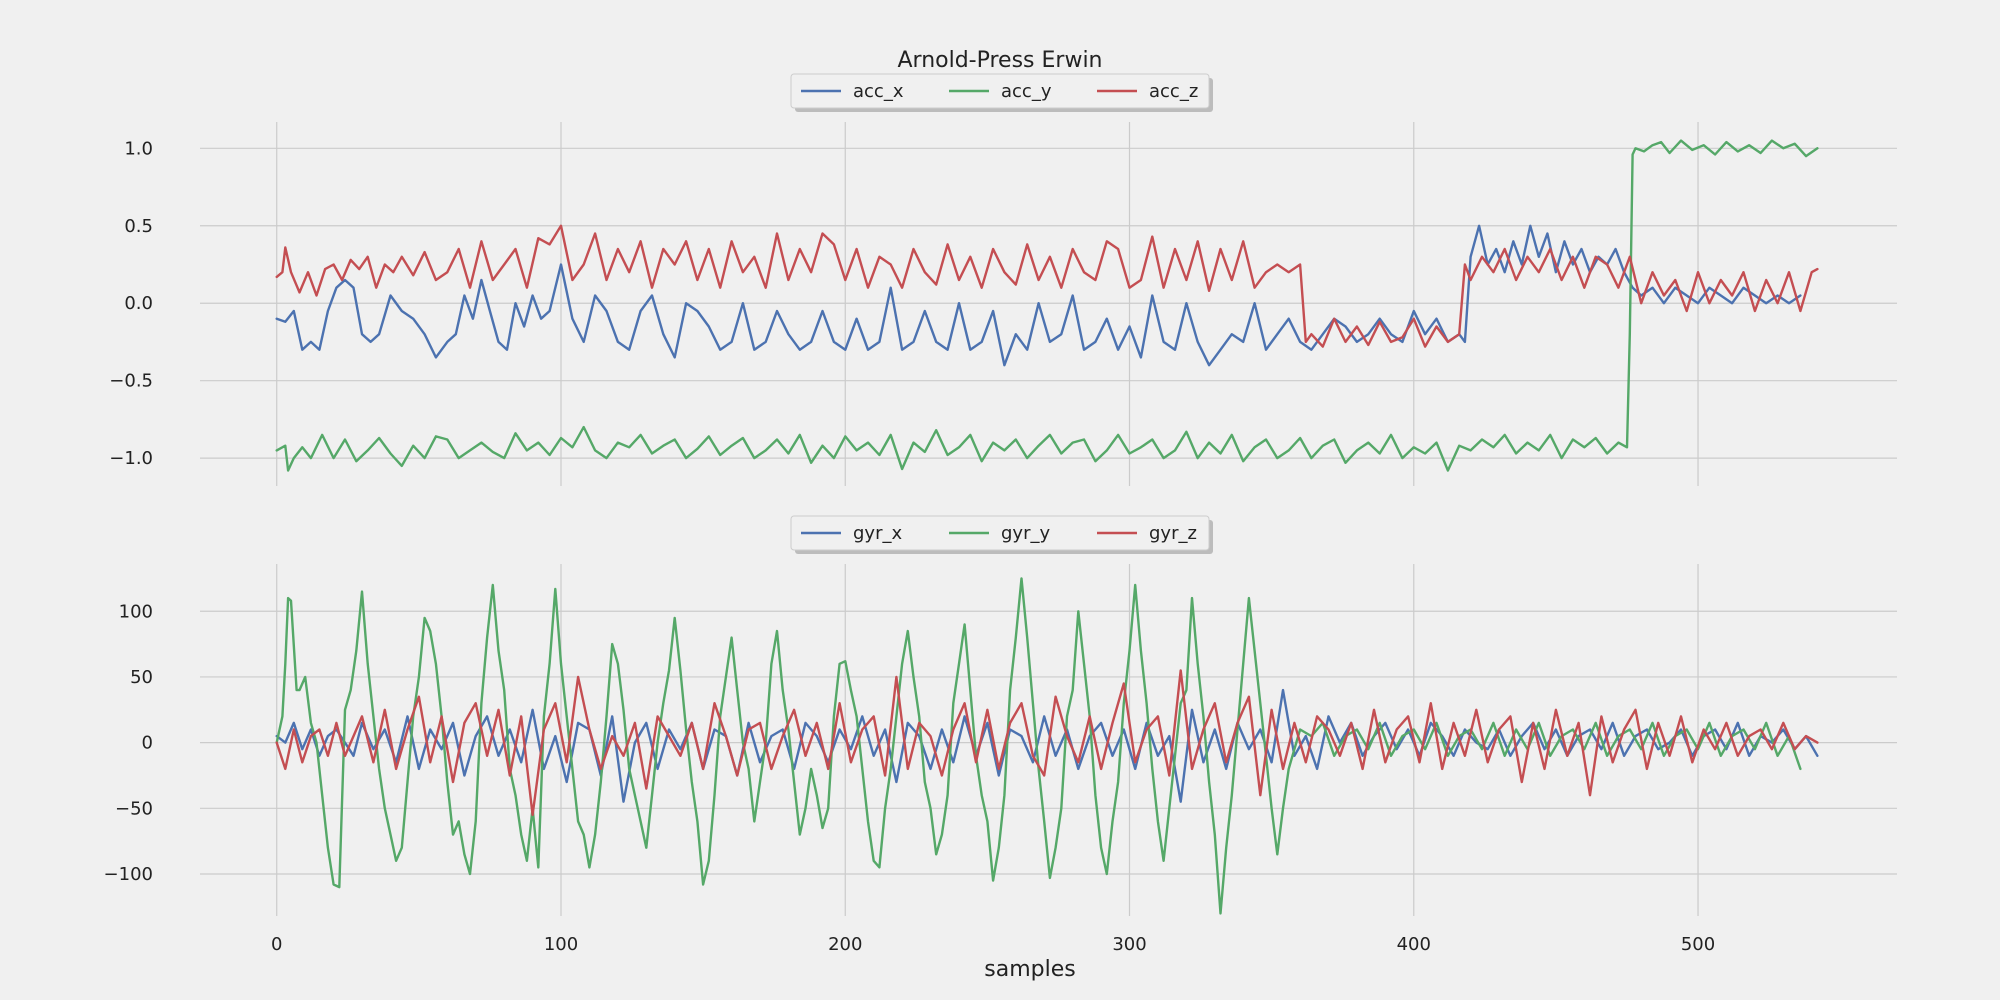 The width and height of the screenshot is (2000, 1000). Describe the element at coordinates (136, 611) in the screenshot. I see `y-tick-label: 100` at that location.